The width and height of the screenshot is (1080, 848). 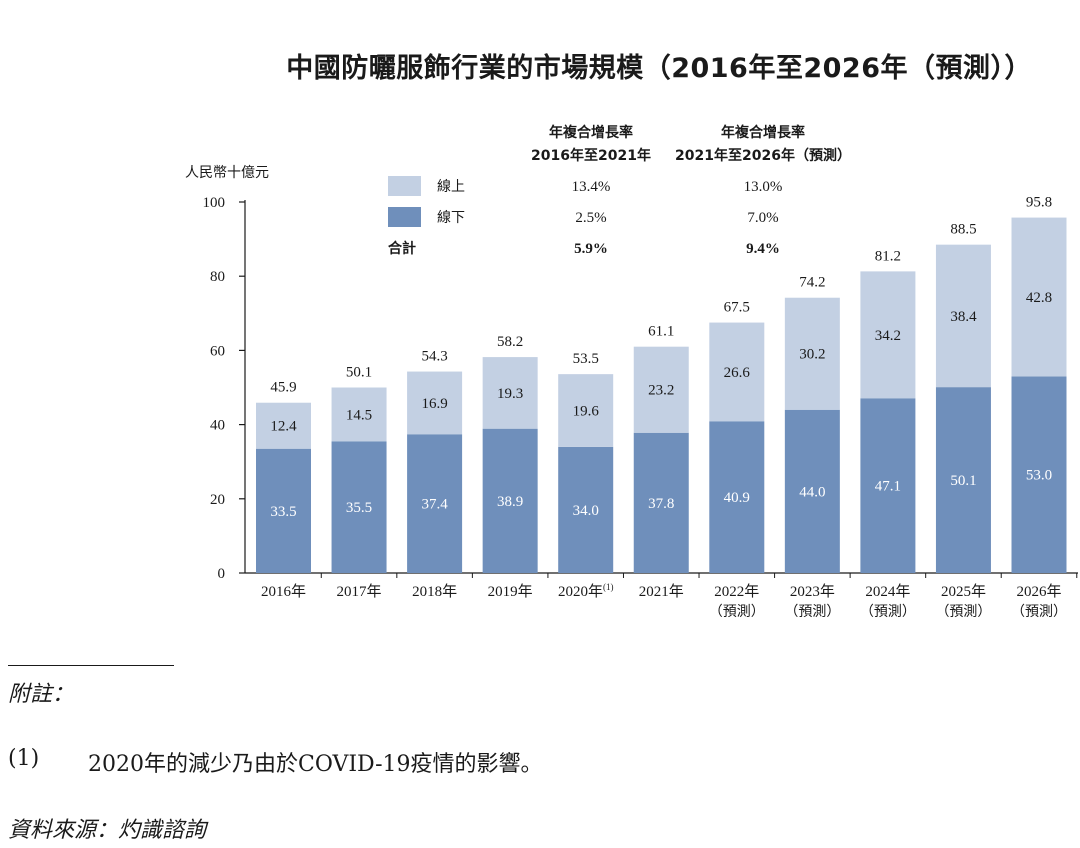 I want to click on legend-label: 線下, so click(x=451, y=218).